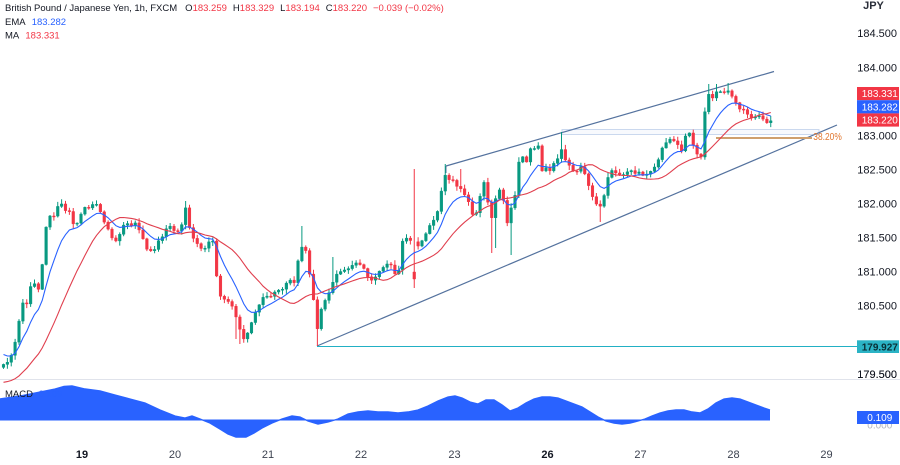 This screenshot has width=900, height=465. I want to click on svg-text: EMA 183.282, so click(35, 22).